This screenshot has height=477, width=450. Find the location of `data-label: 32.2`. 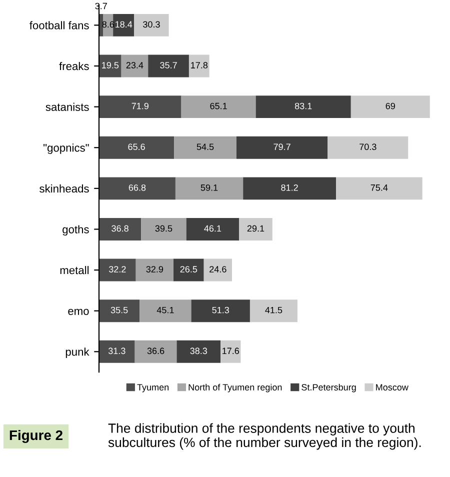

data-label: 32.2 is located at coordinates (117, 269).